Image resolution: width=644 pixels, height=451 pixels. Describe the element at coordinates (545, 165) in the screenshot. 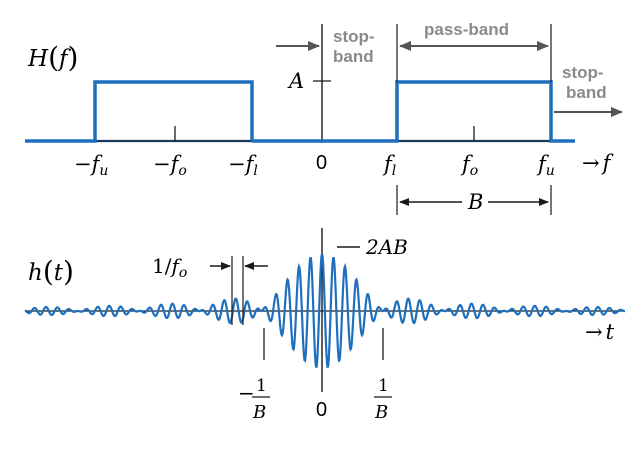

I see `fu-label: fu` at that location.